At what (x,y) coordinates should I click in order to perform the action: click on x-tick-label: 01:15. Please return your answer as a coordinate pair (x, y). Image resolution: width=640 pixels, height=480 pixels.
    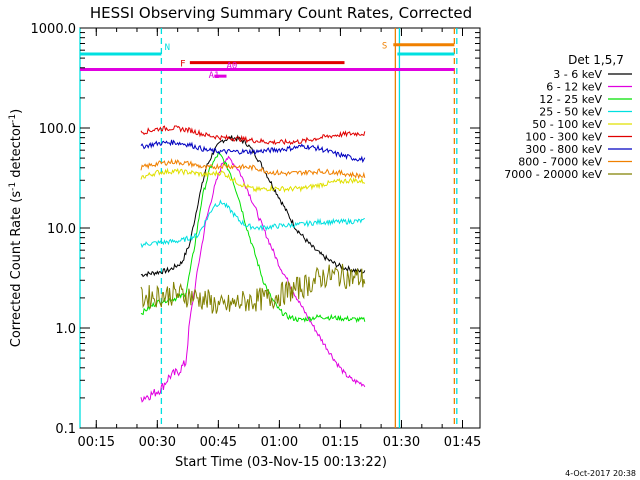
    Looking at the image, I should click on (340, 442).